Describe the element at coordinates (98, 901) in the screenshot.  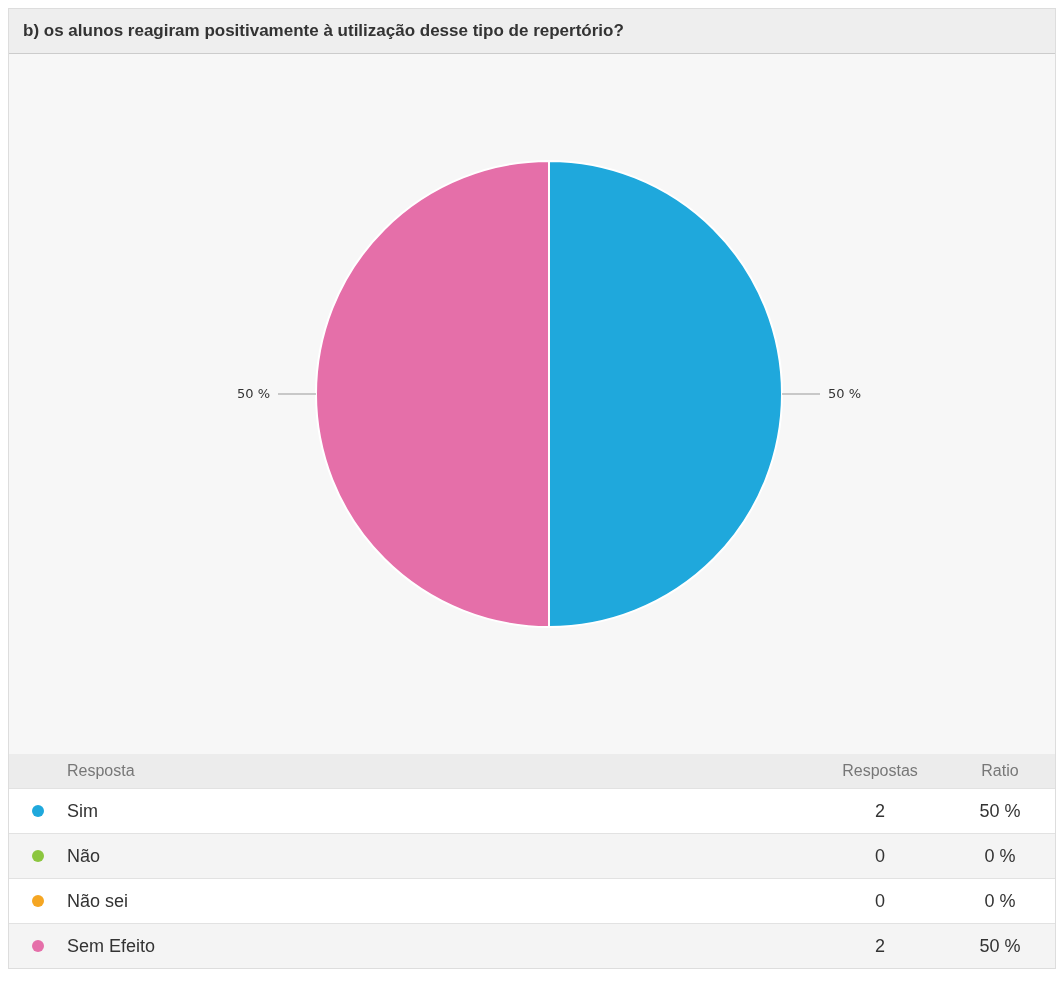
I see `legend-label: Não sei` at that location.